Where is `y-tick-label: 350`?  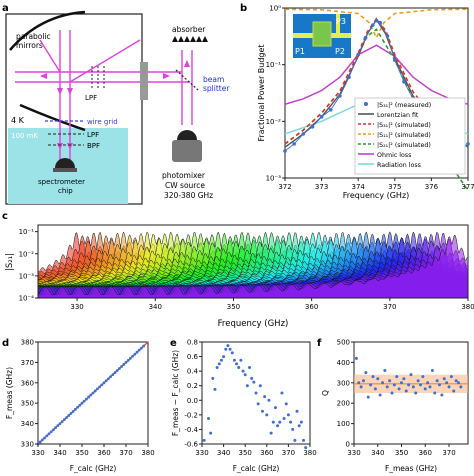 y-tick-label: 350 is located at coordinates (27, 404).